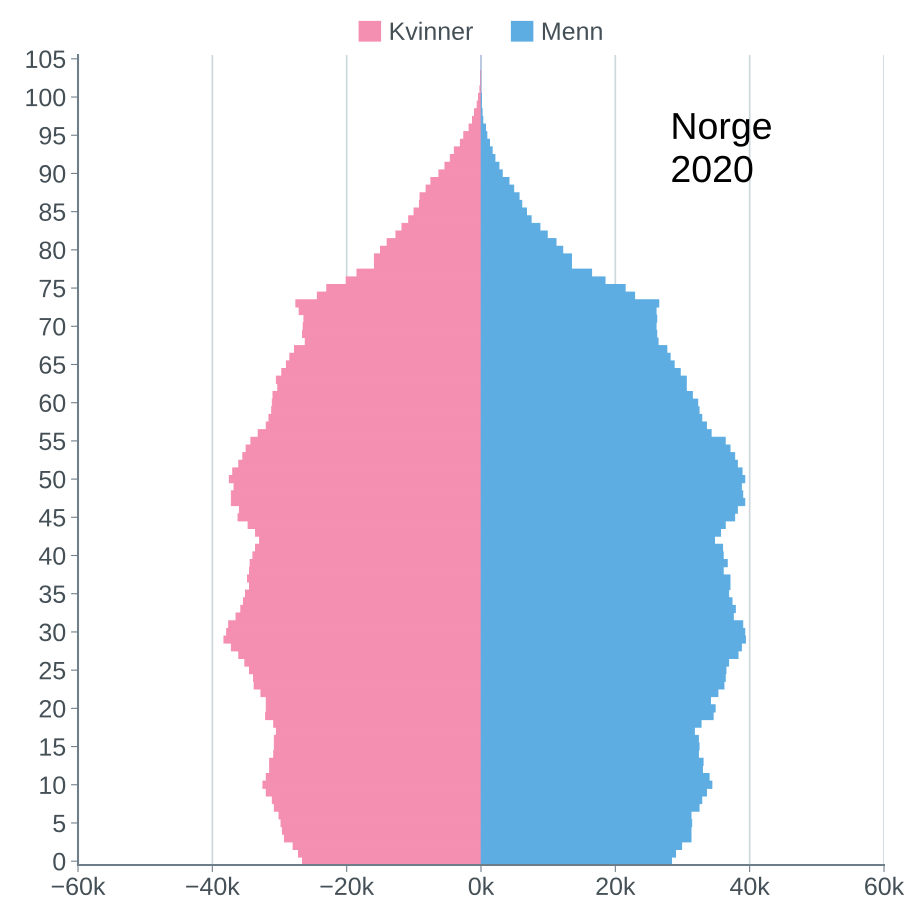 Image resolution: width=915 pixels, height=907 pixels. What do you see at coordinates (481, 886) in the screenshot?
I see `x-tick-label: 0k` at bounding box center [481, 886].